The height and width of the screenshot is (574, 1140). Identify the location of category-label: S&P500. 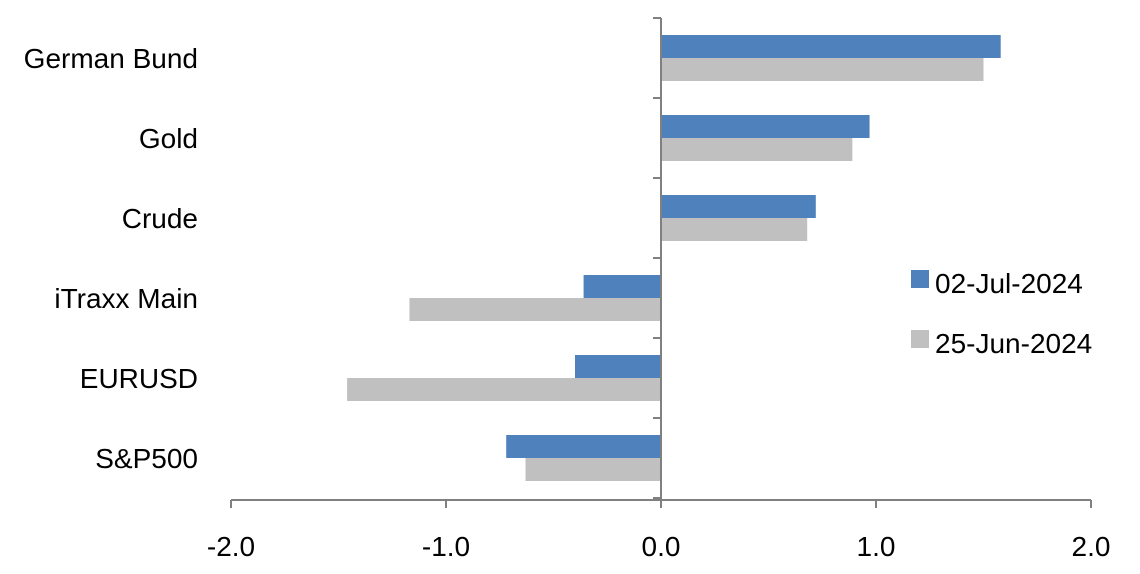
(146, 458).